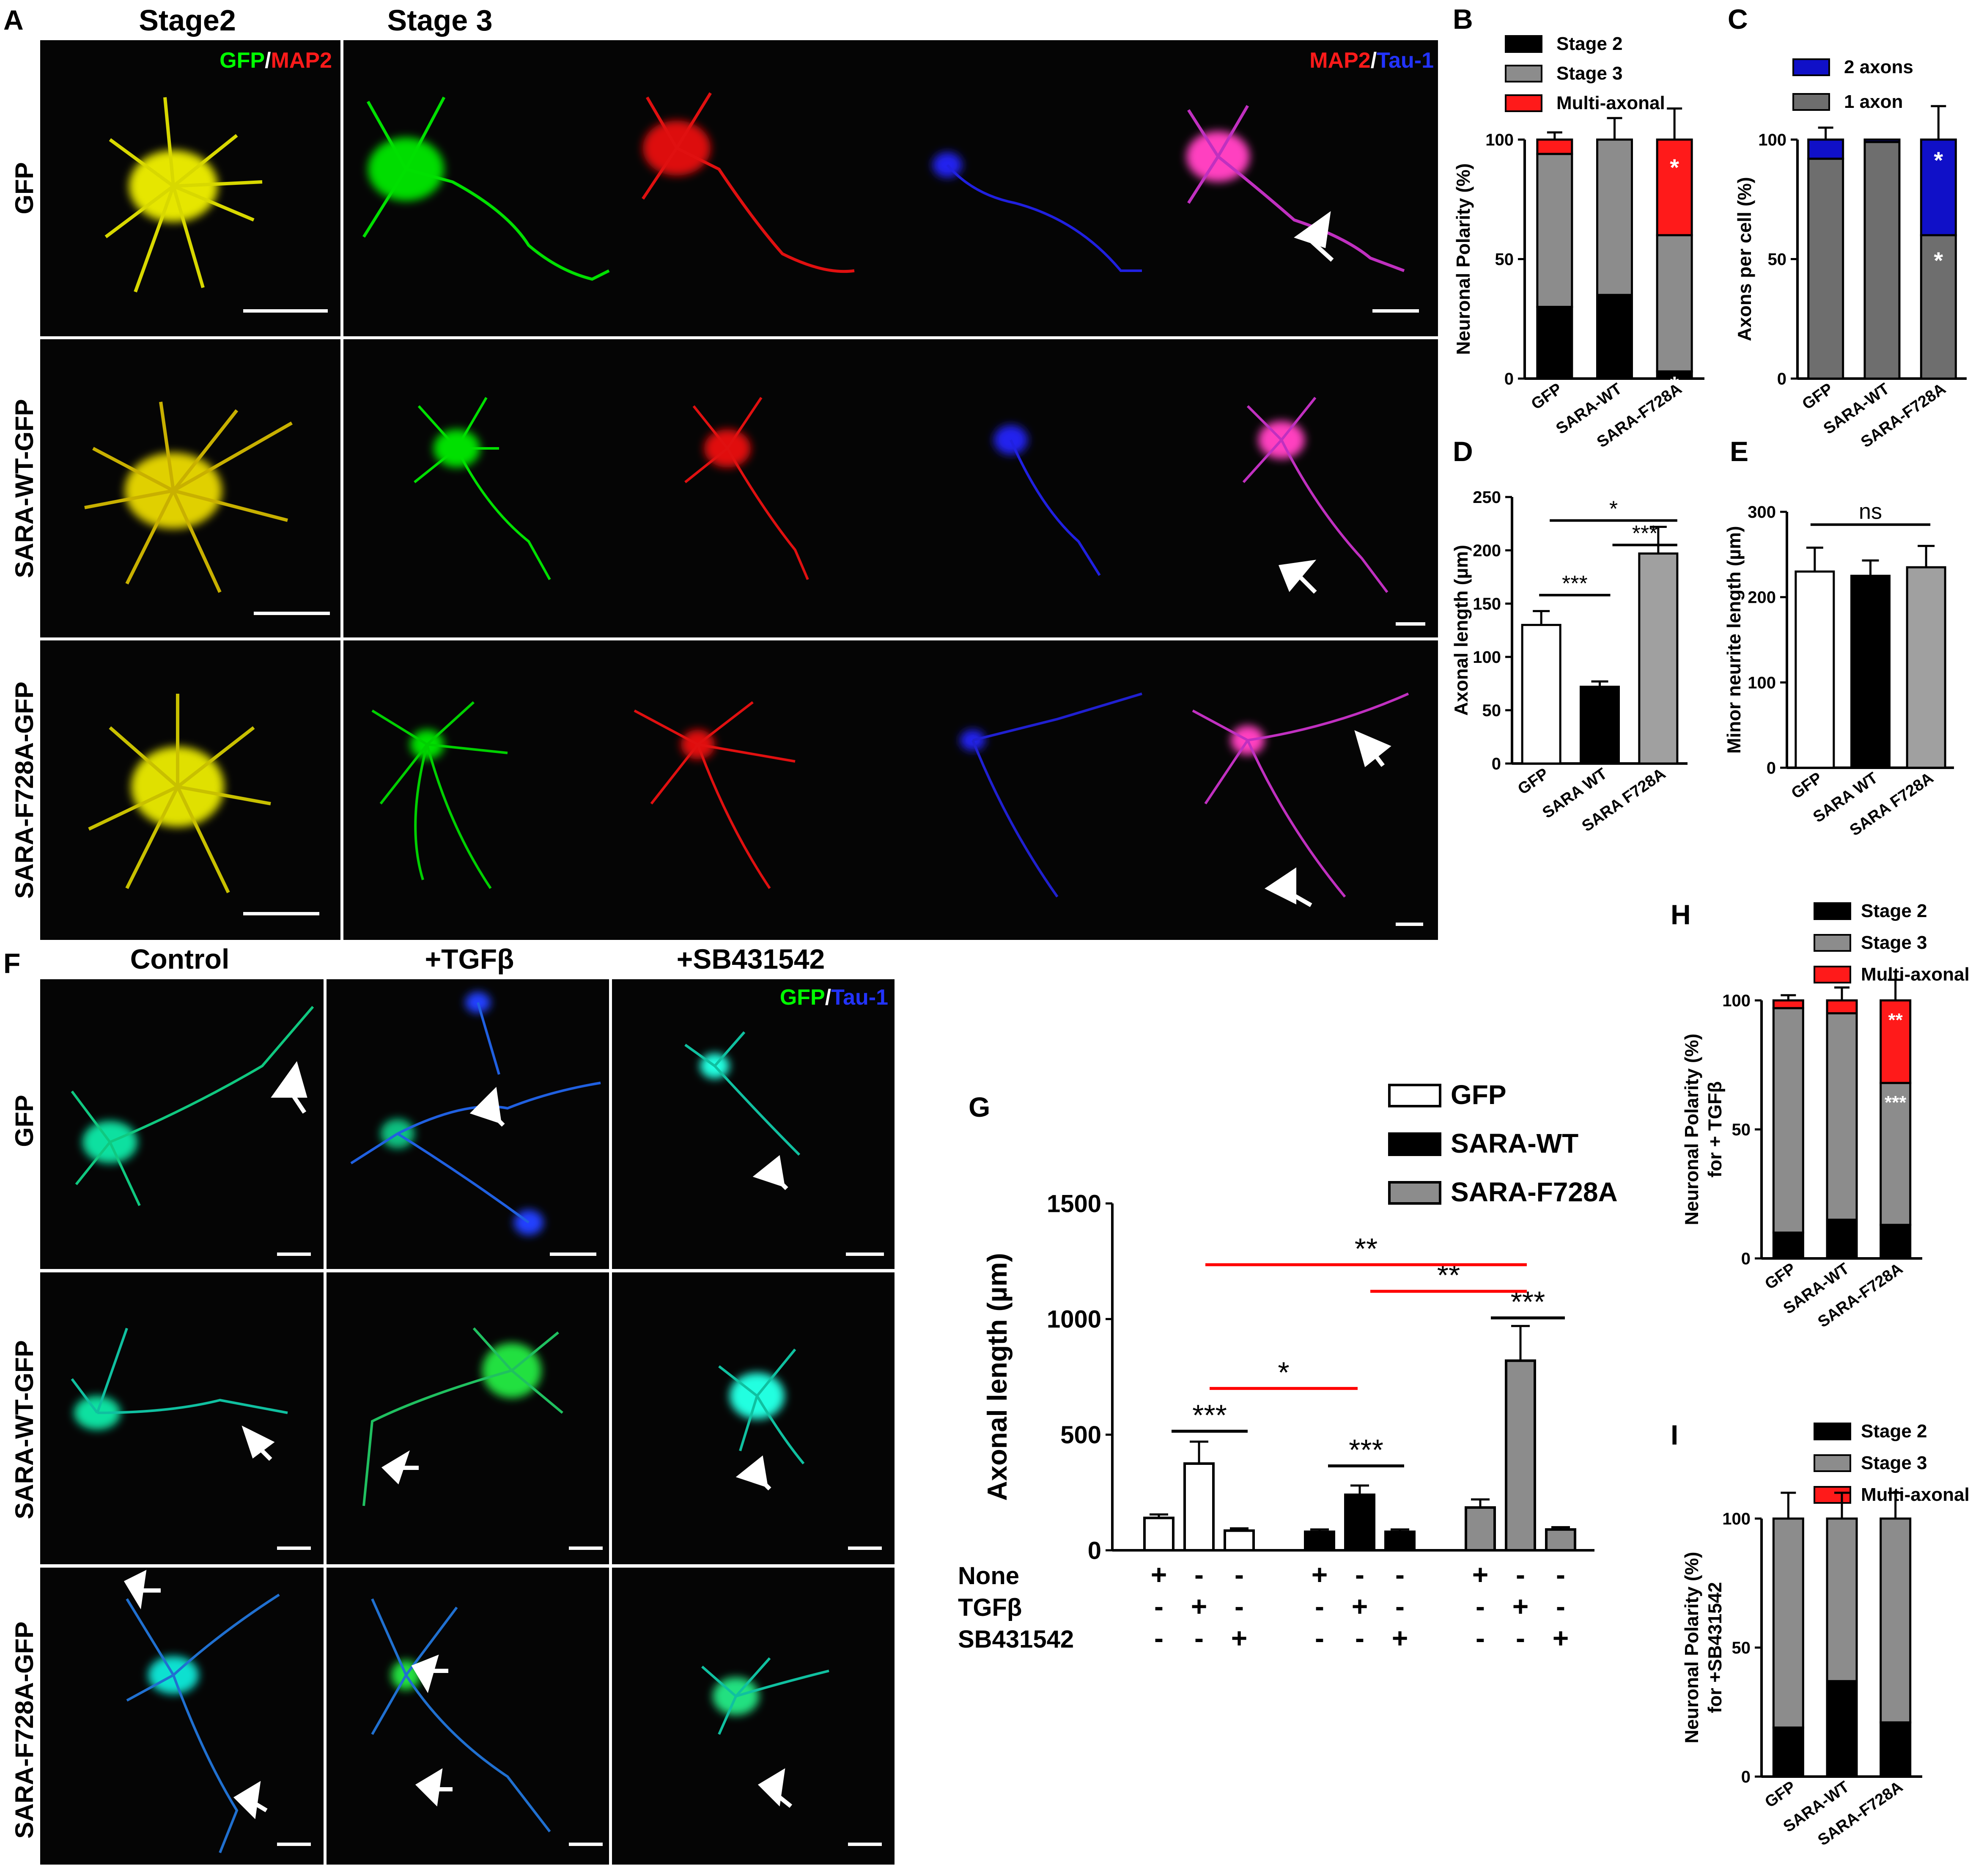 The image size is (1973, 1876). What do you see at coordinates (440, 795) in the screenshot?
I see `neuron-a-f728a-green` at bounding box center [440, 795].